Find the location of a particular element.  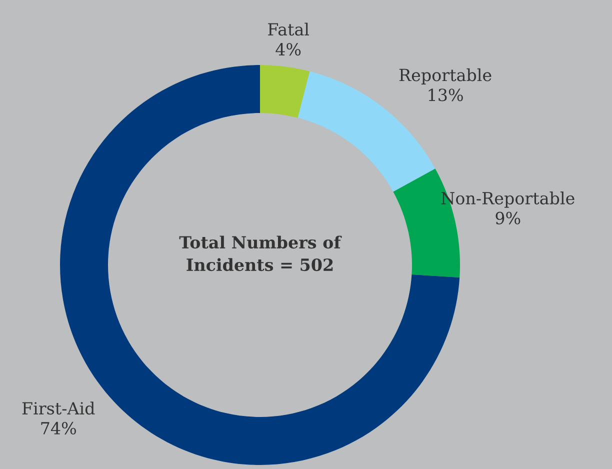

slice-label: Reportable is located at coordinates (445, 76).